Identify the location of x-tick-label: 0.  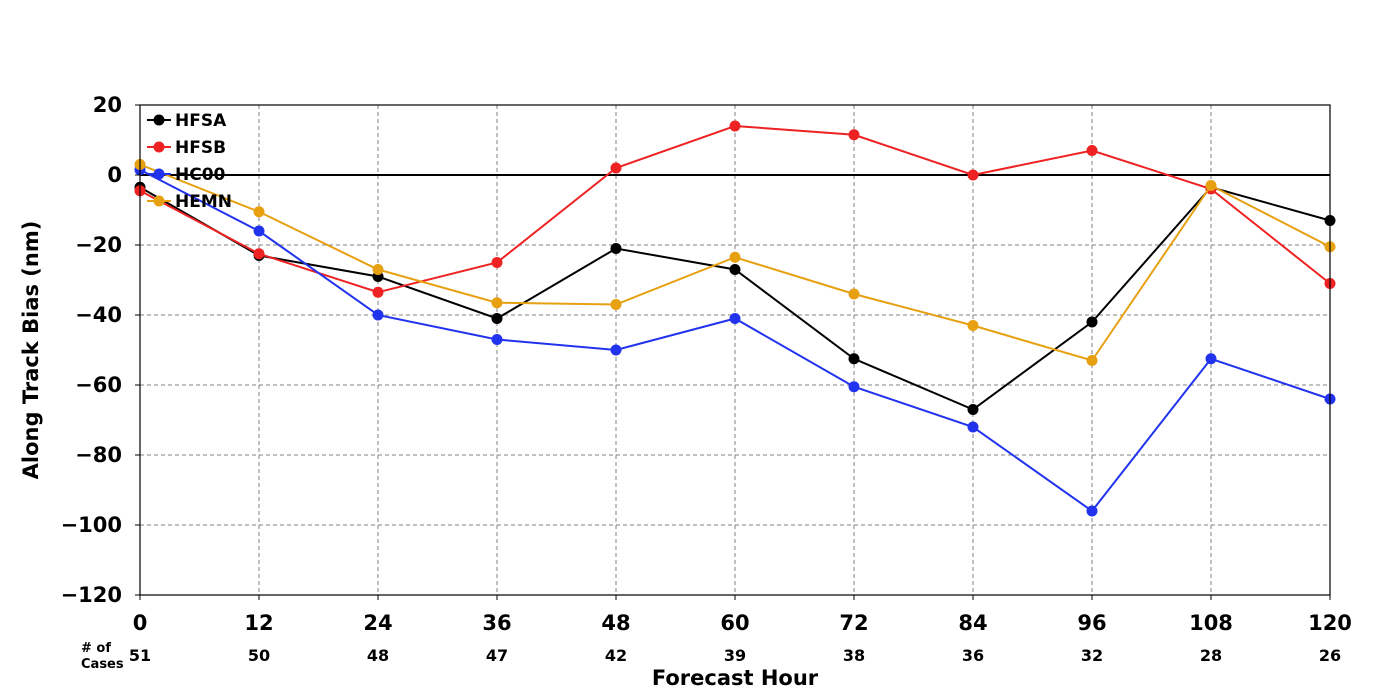
(140, 623).